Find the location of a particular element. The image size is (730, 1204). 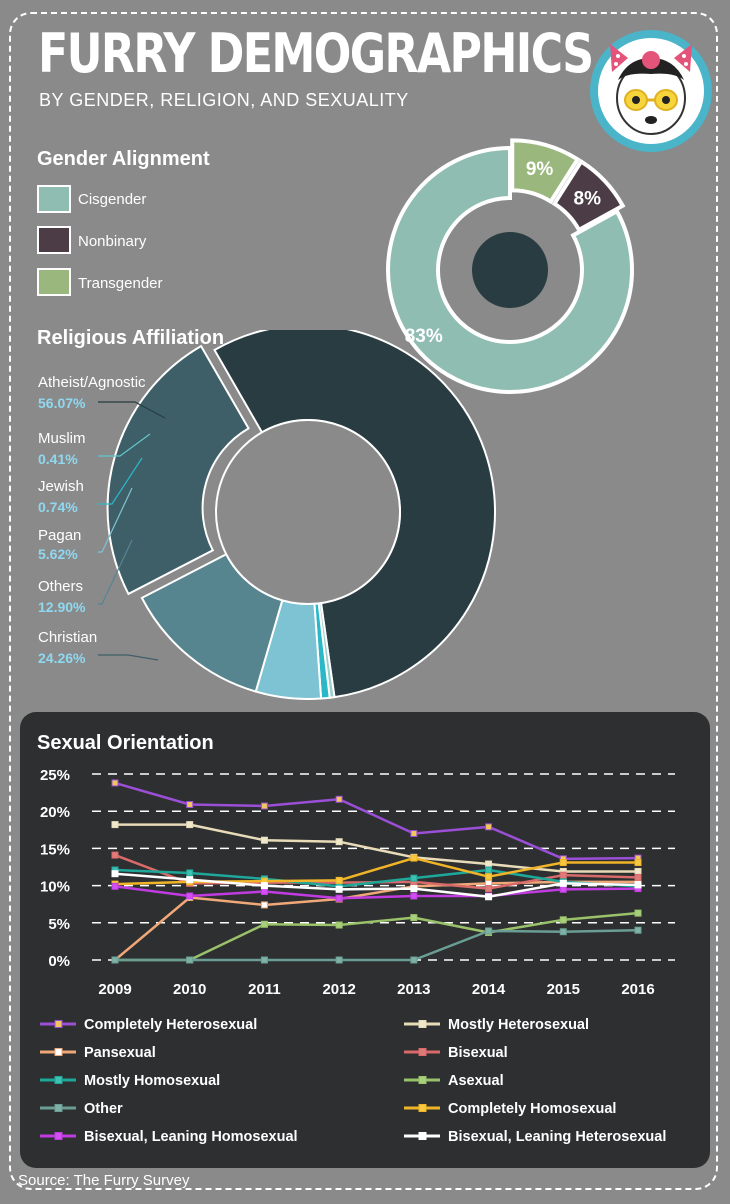

legend-label: Completely Homosexual is located at coordinates (532, 1109).